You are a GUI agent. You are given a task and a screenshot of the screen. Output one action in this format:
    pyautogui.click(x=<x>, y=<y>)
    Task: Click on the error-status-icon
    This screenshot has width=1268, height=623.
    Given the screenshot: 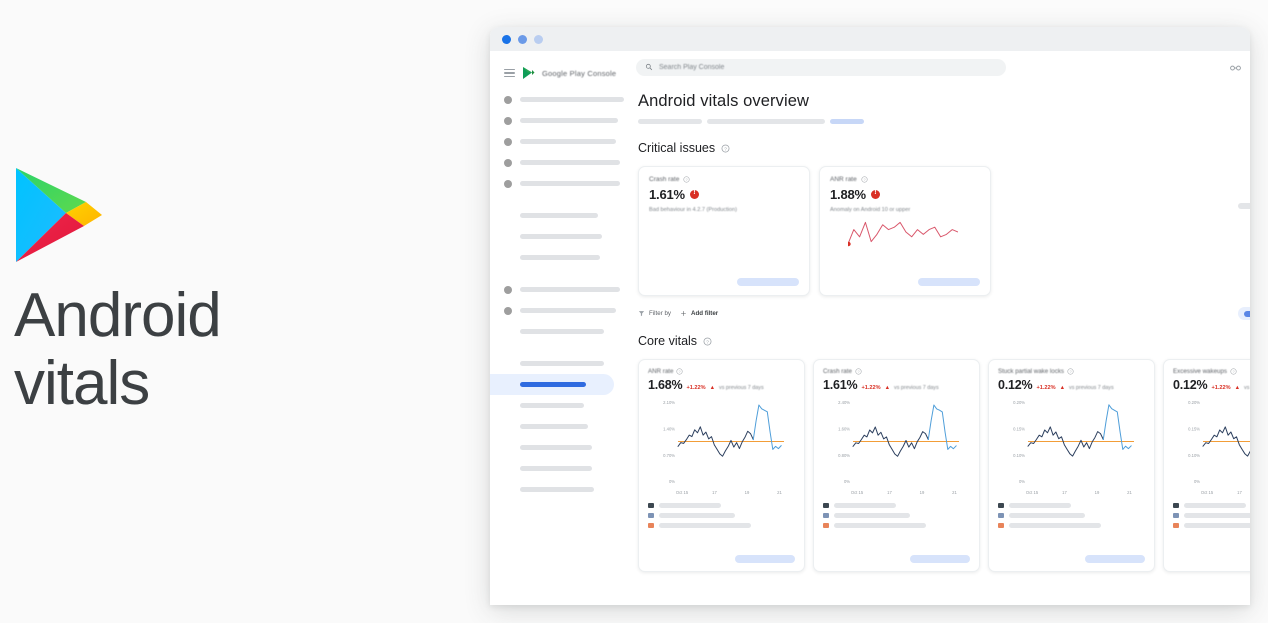 What is the action you would take?
    pyautogui.click(x=875, y=194)
    